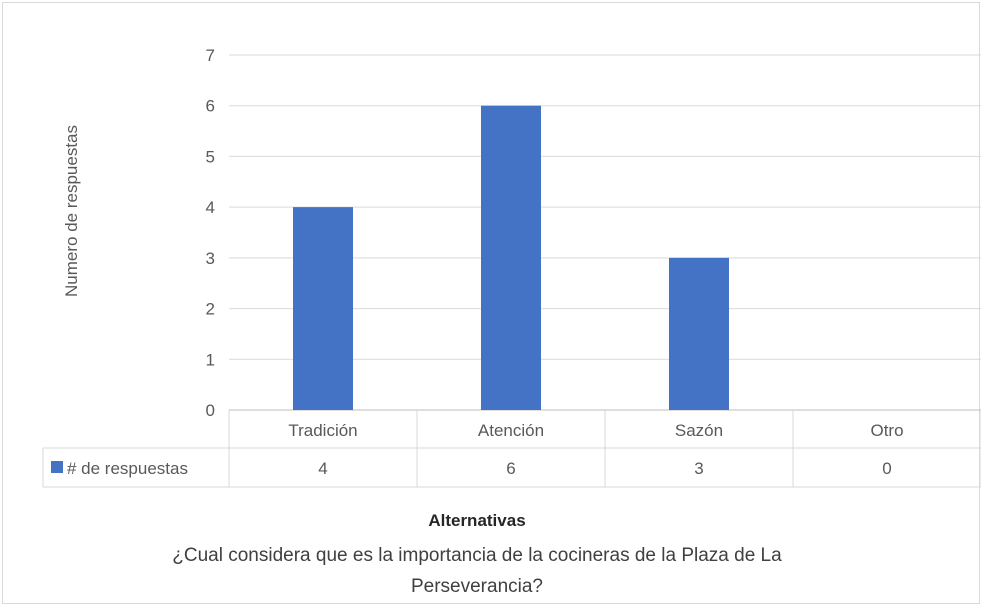  Describe the element at coordinates (210, 156) in the screenshot. I see `y-tick-label-5: 5` at that location.